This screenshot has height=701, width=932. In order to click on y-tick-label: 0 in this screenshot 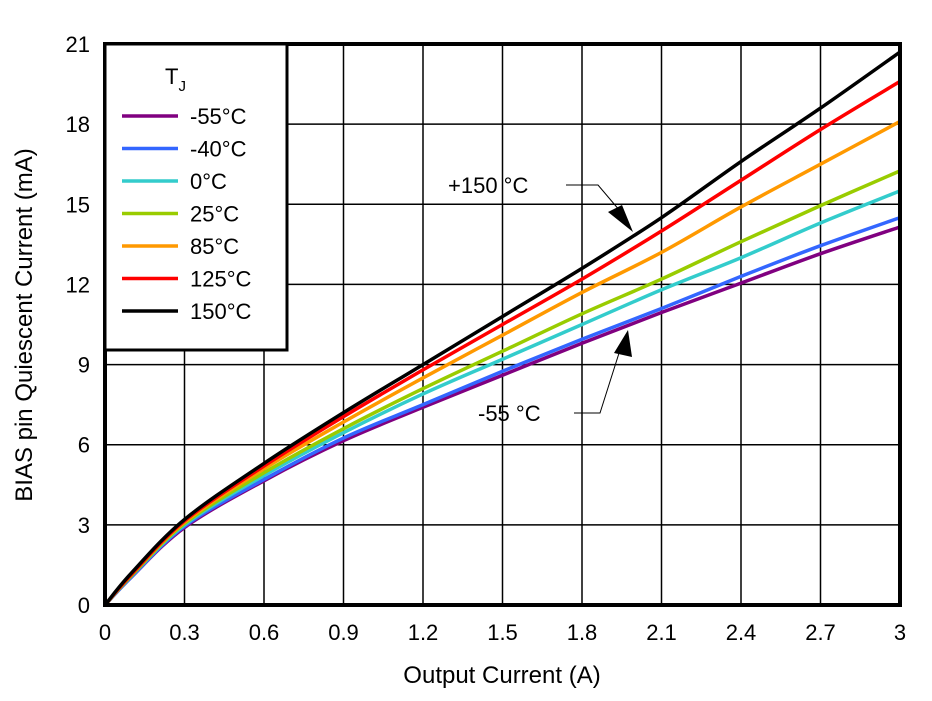, I will do `click(84, 605)`.